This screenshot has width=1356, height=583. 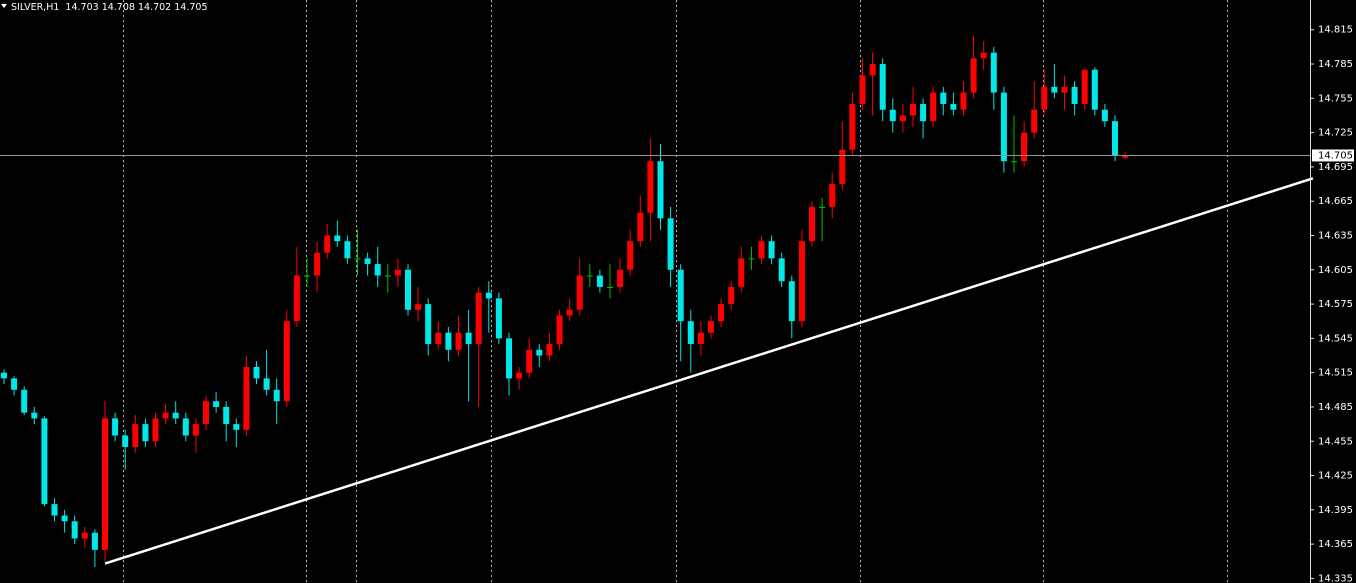 I want to click on y-tick-label: 14.725, so click(x=1335, y=133).